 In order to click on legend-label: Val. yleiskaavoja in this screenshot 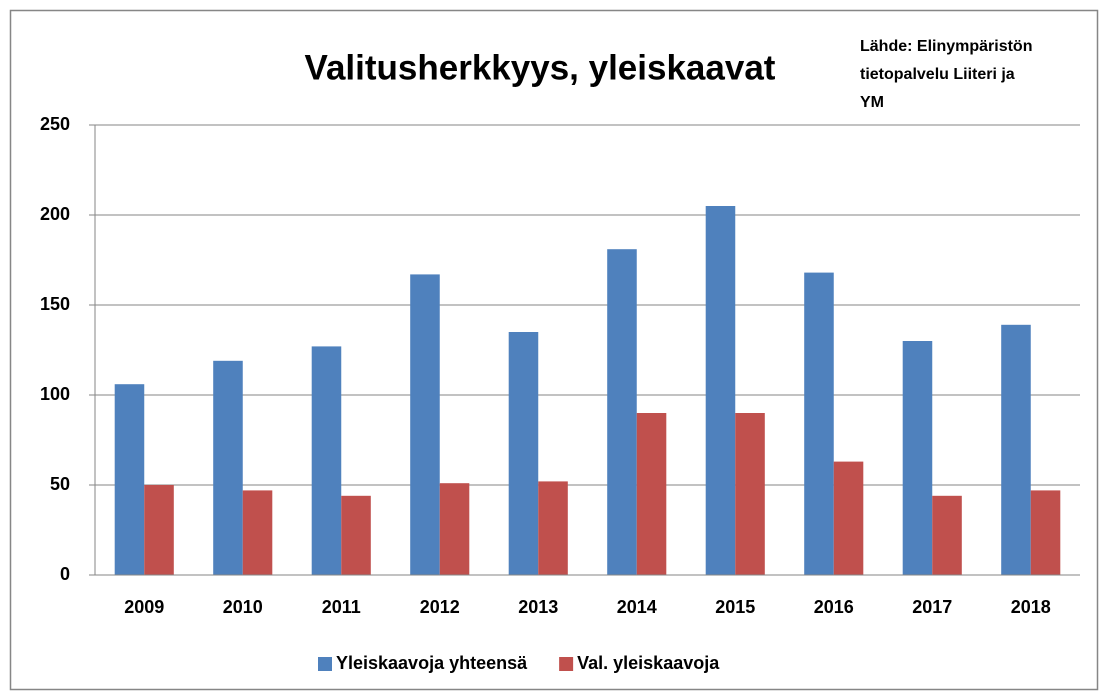, I will do `click(648, 663)`.